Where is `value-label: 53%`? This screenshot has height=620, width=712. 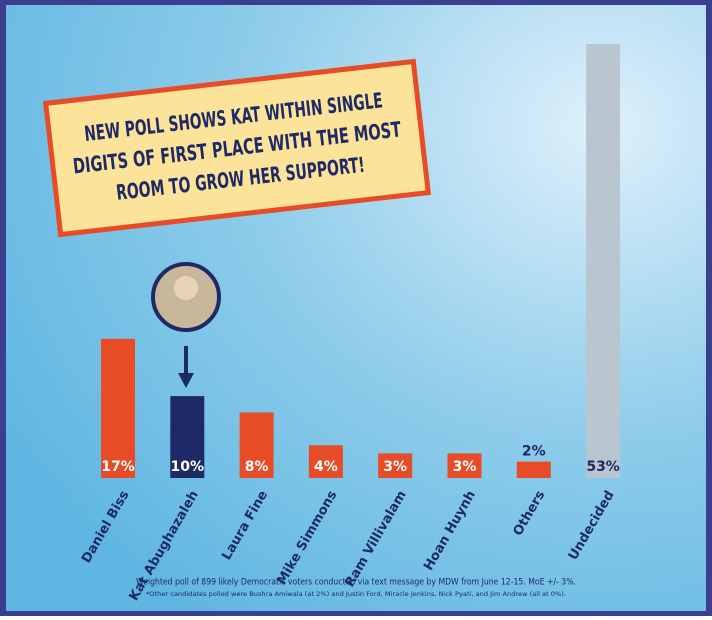
value-label: 53% is located at coordinates (603, 467).